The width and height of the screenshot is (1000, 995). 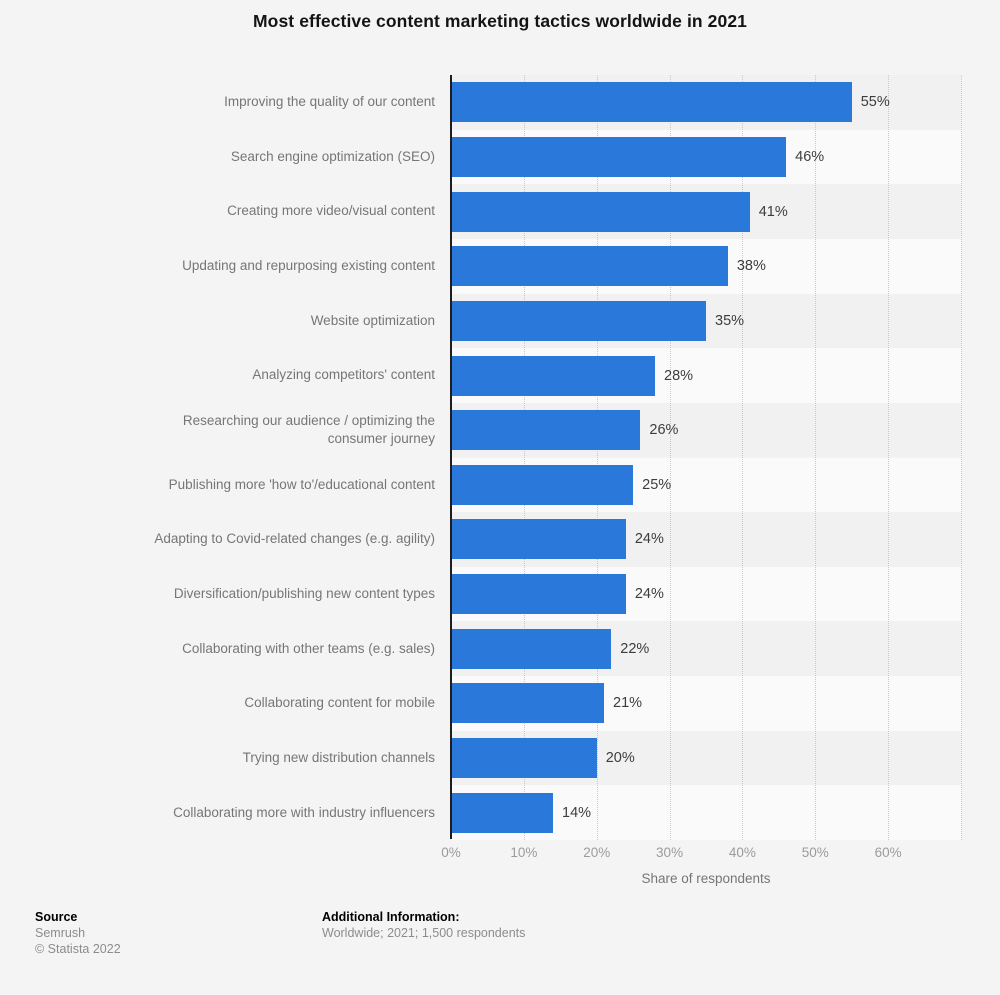 I want to click on x-tick-label: 40%, so click(x=742, y=852).